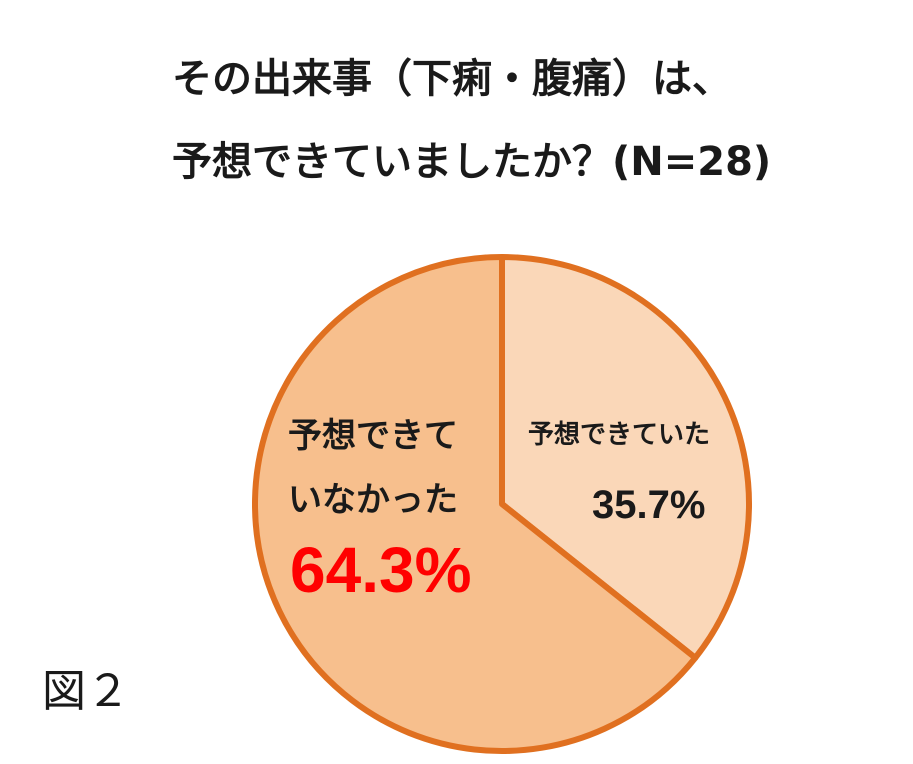  I want to click on slice-label-not-predicted-line-1: 予想できて, so click(373, 436).